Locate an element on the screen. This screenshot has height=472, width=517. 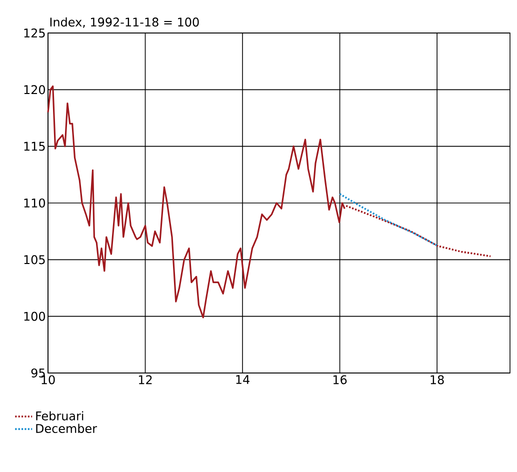
x-tick-label: 14 is located at coordinates (243, 379).